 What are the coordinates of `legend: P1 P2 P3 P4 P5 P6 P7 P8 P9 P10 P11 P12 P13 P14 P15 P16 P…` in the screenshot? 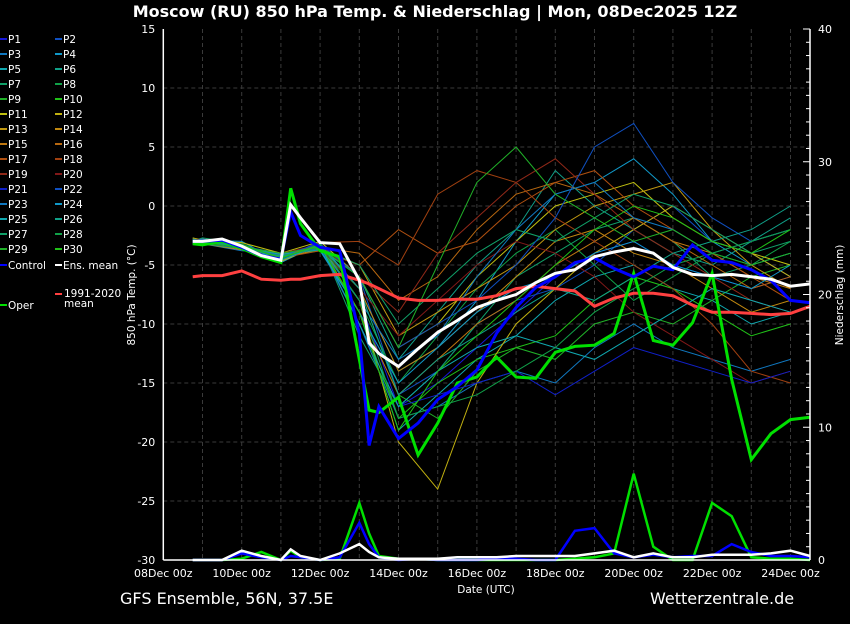 It's located at (60, 173).